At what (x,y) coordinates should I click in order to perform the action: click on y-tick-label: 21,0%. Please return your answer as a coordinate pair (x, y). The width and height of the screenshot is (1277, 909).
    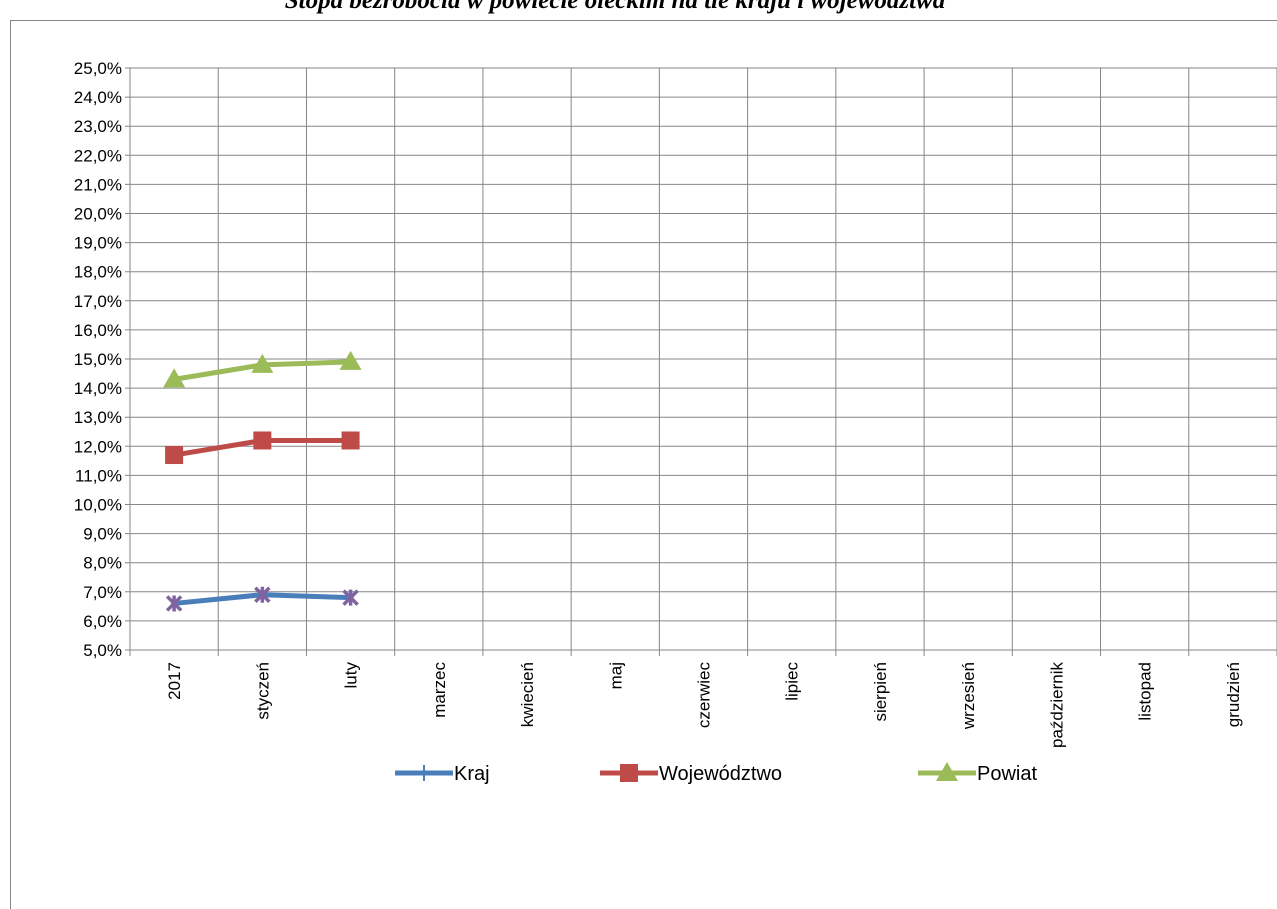
    Looking at the image, I should click on (98, 184).